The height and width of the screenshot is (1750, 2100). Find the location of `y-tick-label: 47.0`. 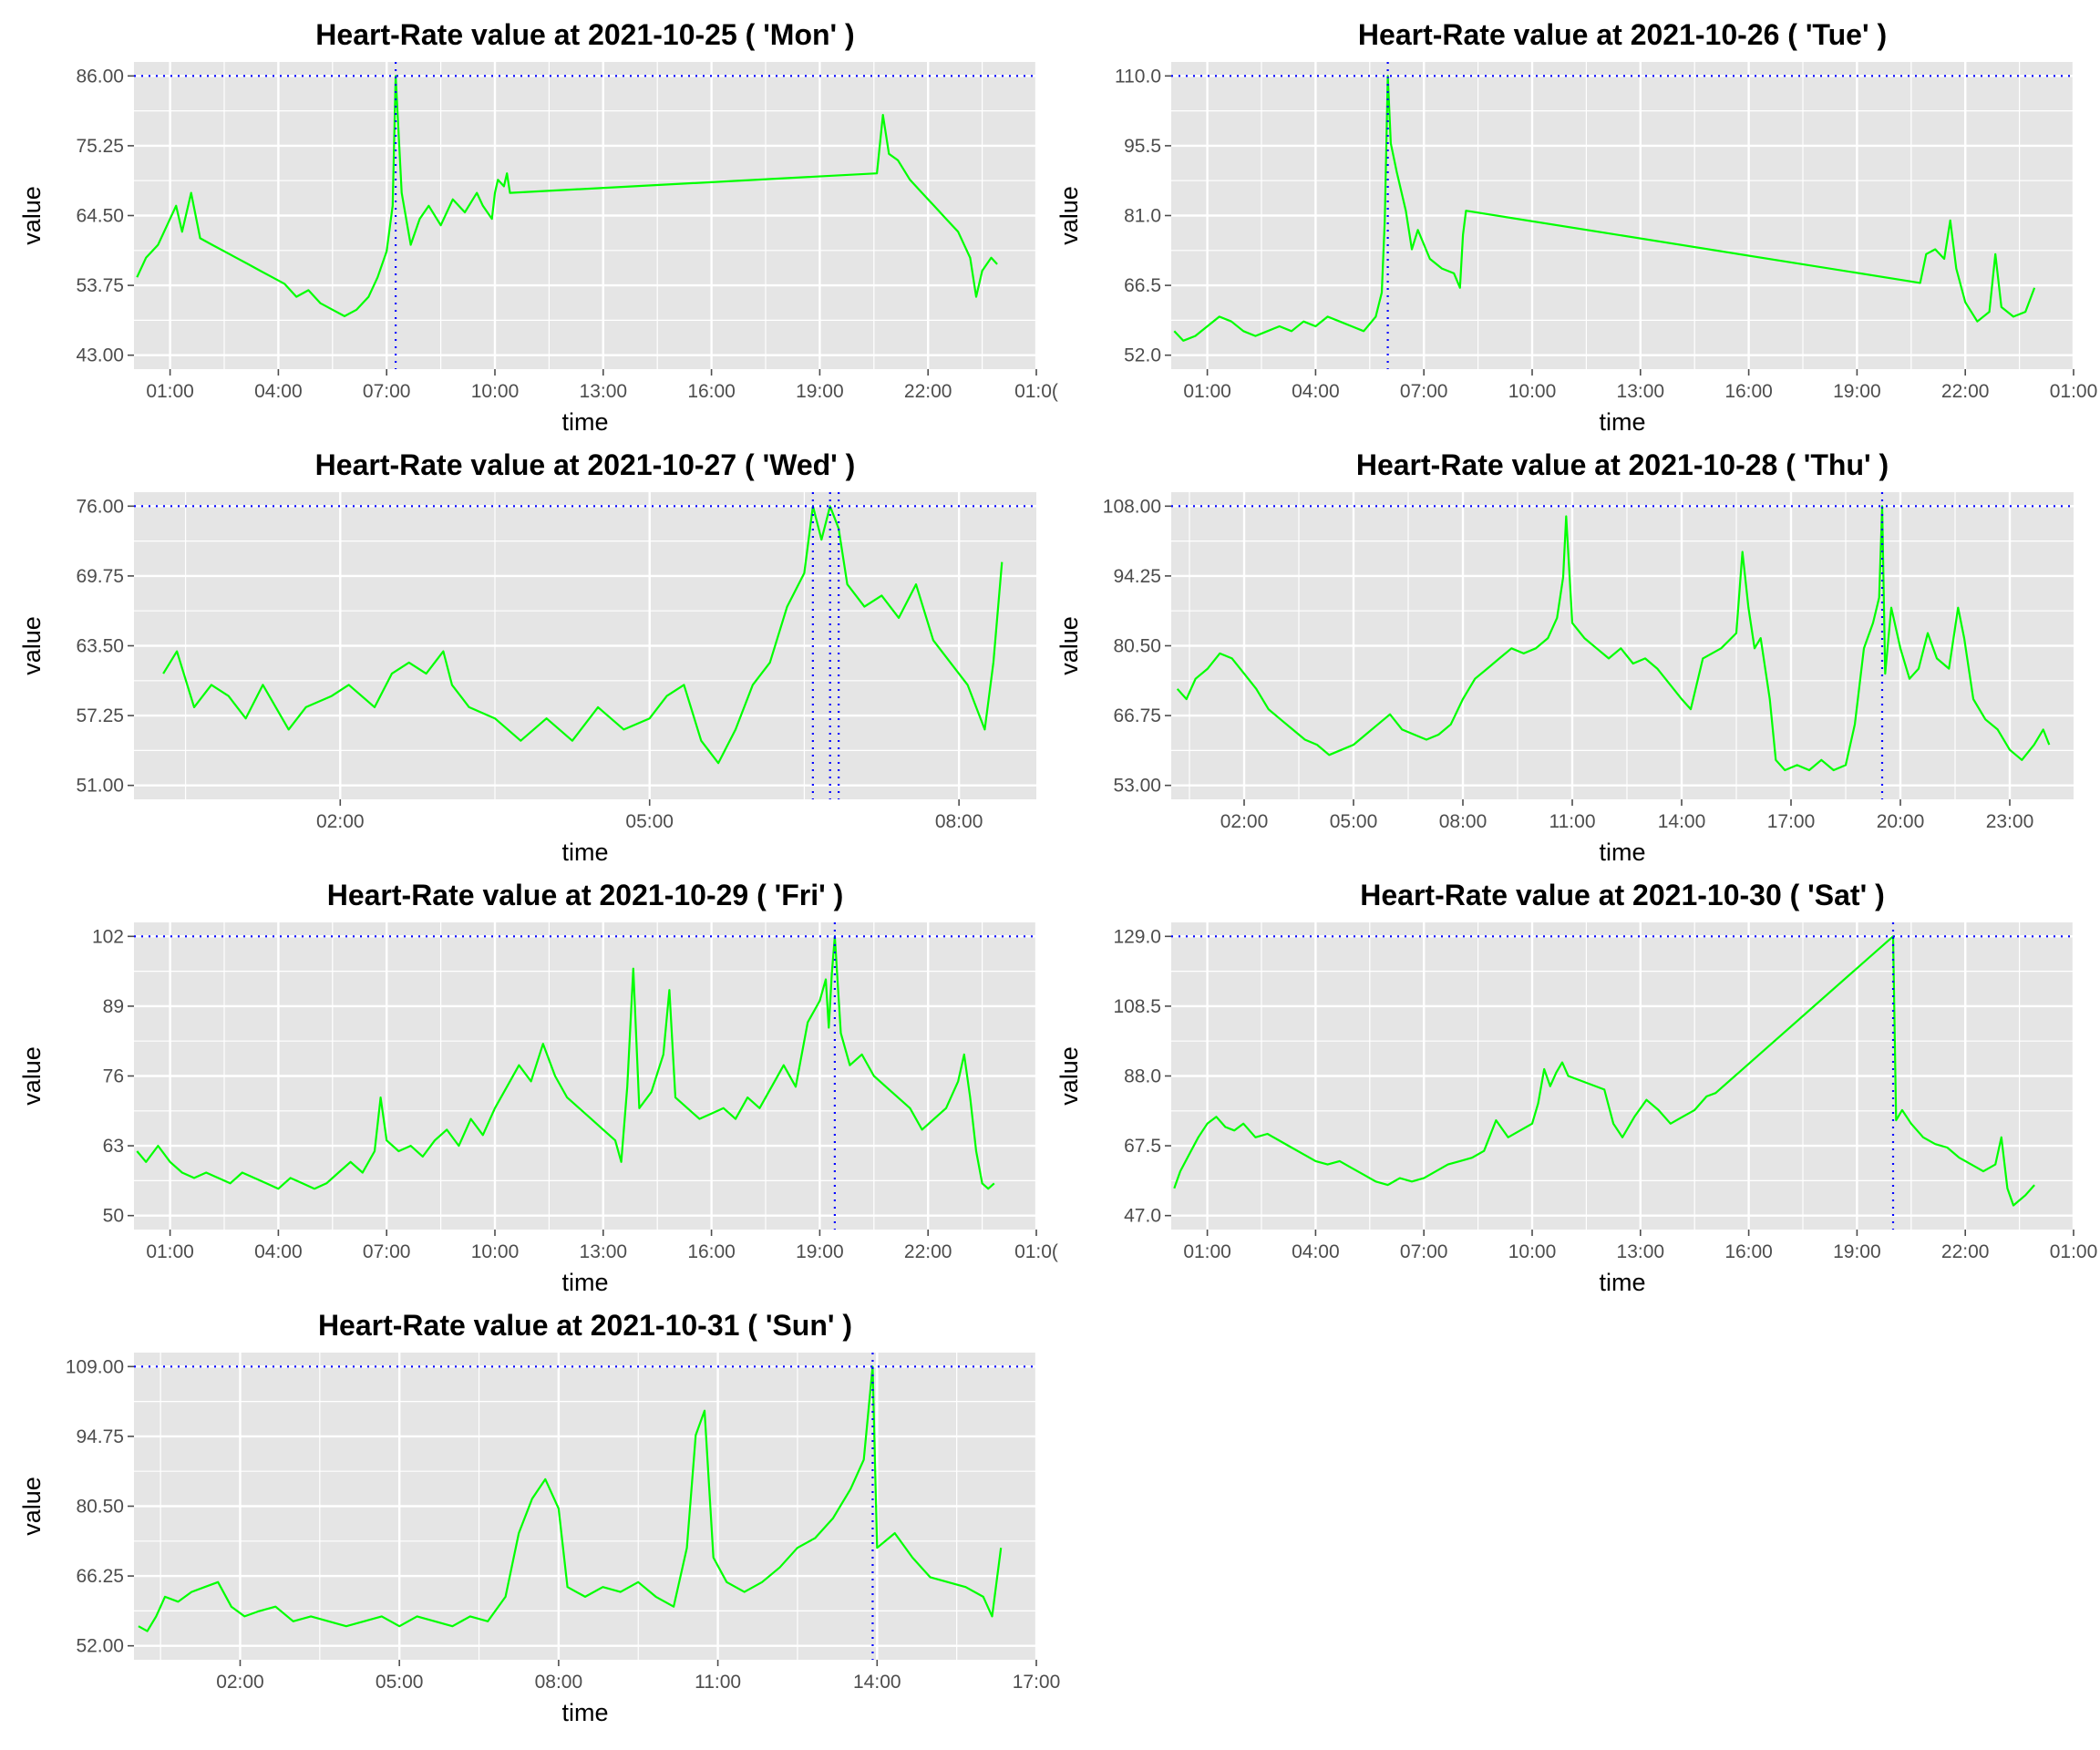

y-tick-label: 47.0 is located at coordinates (1142, 1217).